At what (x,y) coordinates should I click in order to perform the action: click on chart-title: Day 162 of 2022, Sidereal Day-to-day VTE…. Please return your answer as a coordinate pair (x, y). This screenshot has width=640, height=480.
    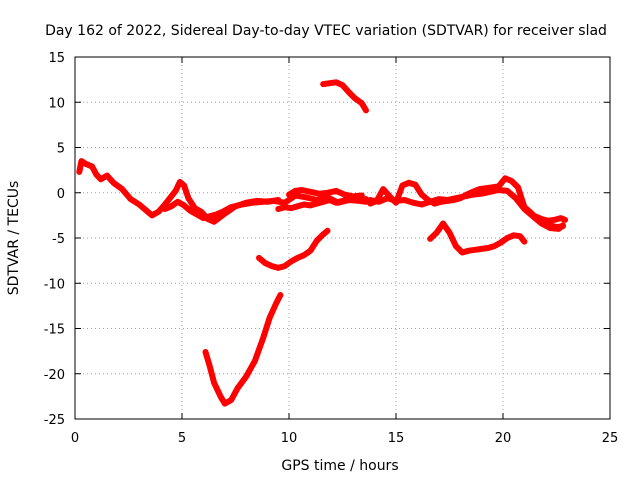
    Looking at the image, I should click on (326, 31).